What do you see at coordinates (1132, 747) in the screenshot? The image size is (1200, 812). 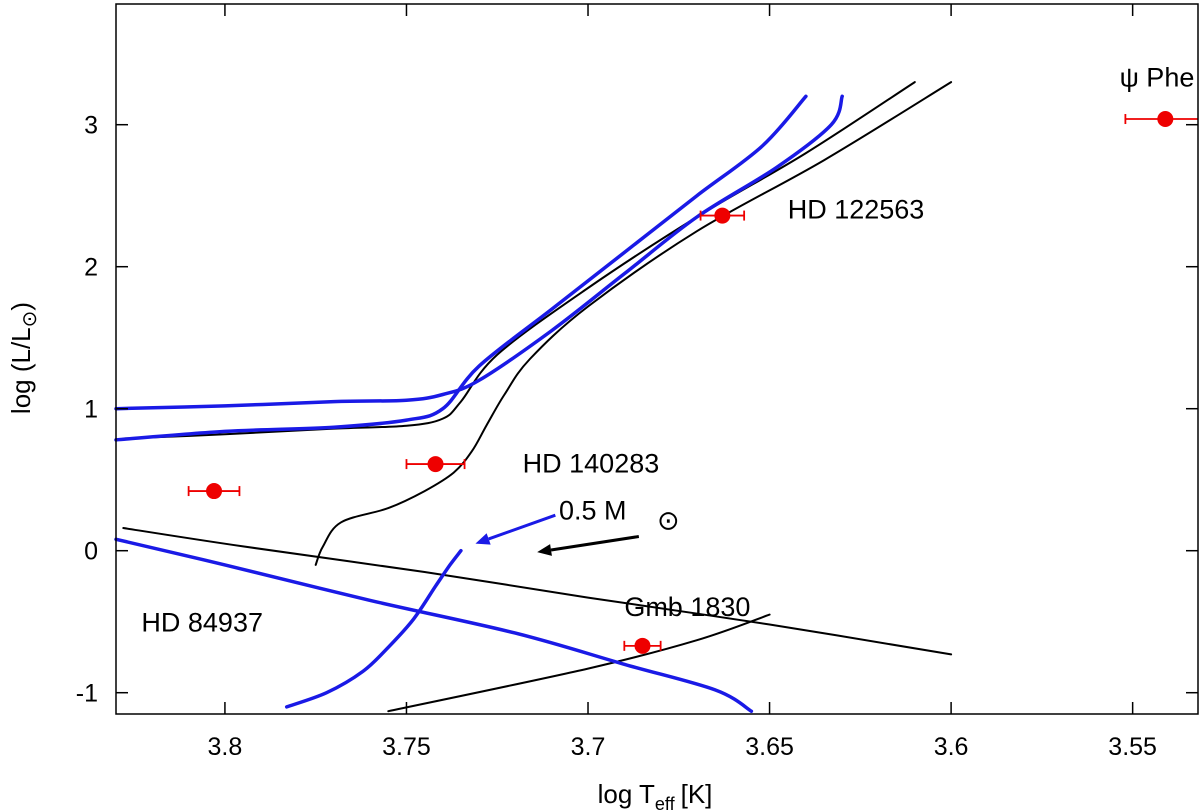 I see `x-tick-label: 3.55` at bounding box center [1132, 747].